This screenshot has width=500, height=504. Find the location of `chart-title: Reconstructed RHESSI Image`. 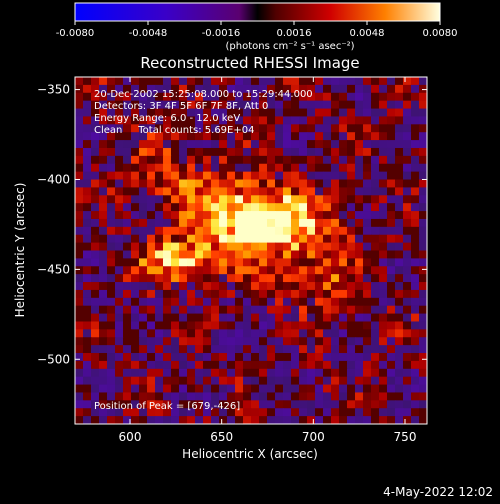

chart-title: Reconstructed RHESSI Image is located at coordinates (249, 63).